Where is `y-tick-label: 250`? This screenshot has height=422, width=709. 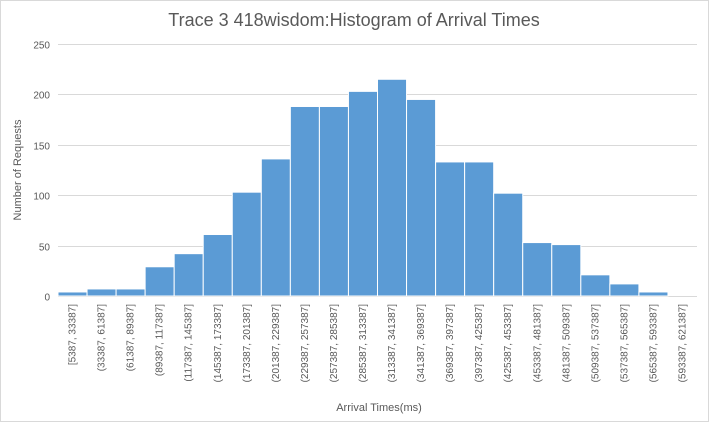 y-tick-label: 250 is located at coordinates (41, 46).